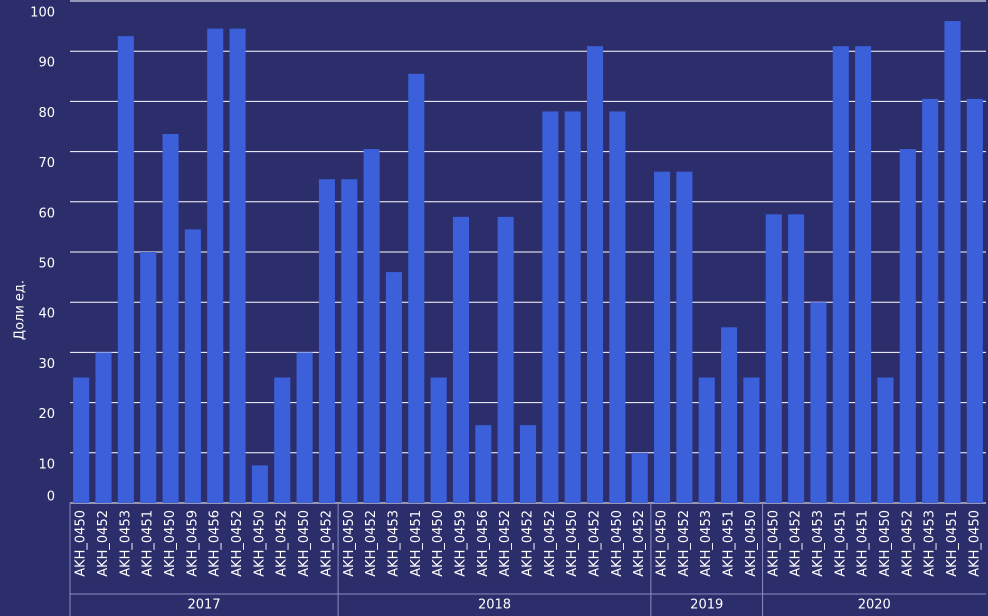 This screenshot has width=988, height=616. I want to click on x-group-label: 2018, so click(494, 605).